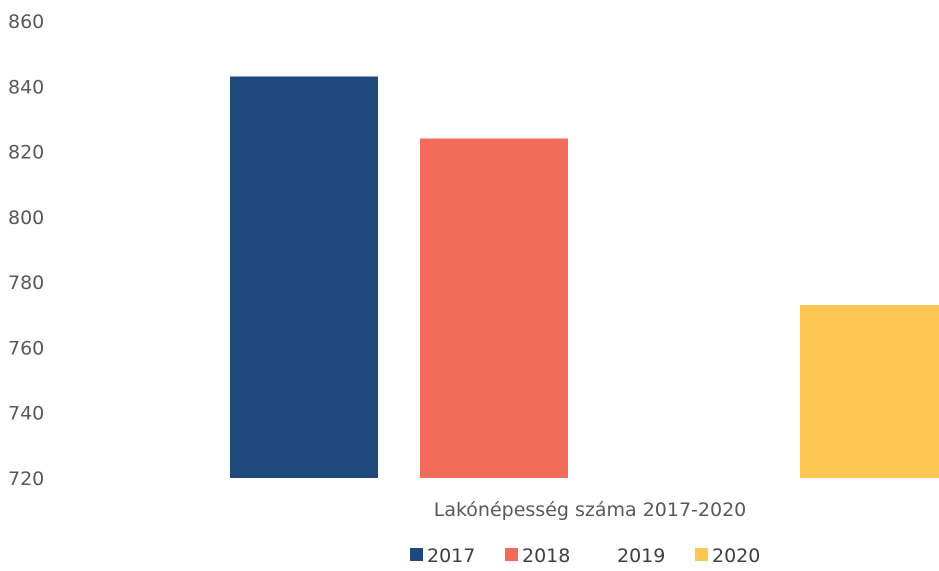 The width and height of the screenshot is (939, 571). Describe the element at coordinates (494, 308) in the screenshot. I see `bar-2018` at that location.